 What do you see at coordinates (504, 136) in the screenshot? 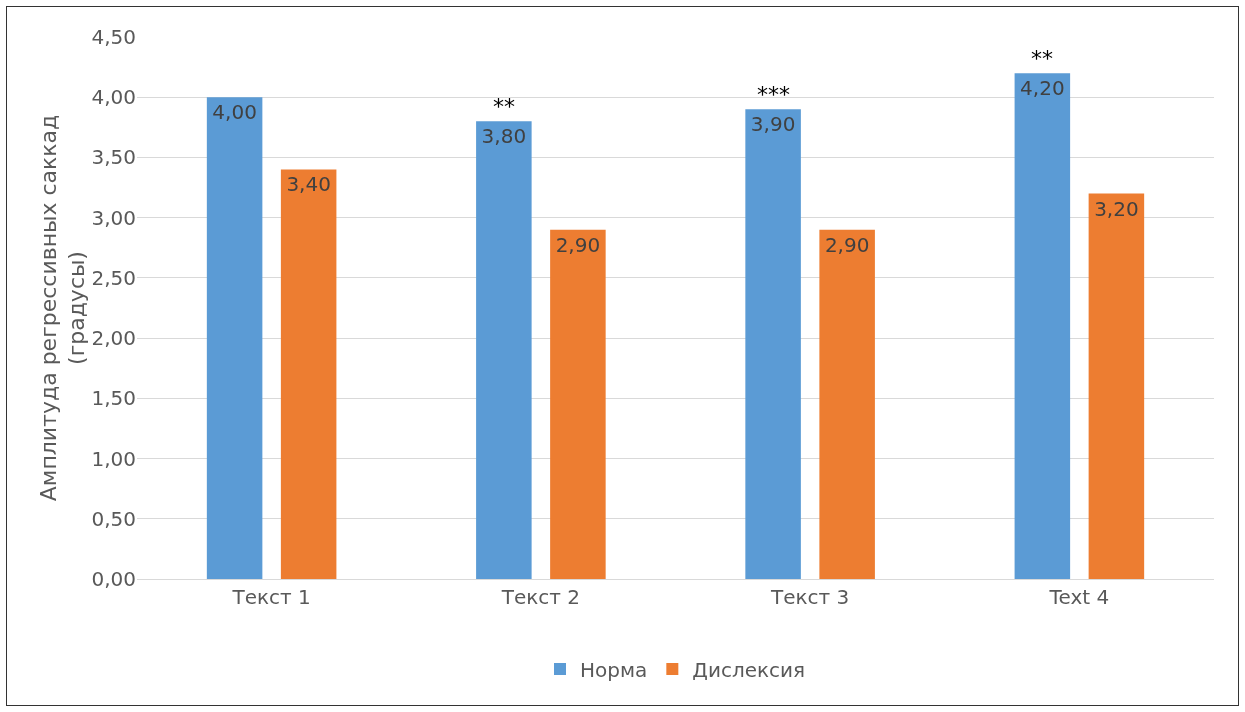
I see `data-label: 3,80` at bounding box center [504, 136].